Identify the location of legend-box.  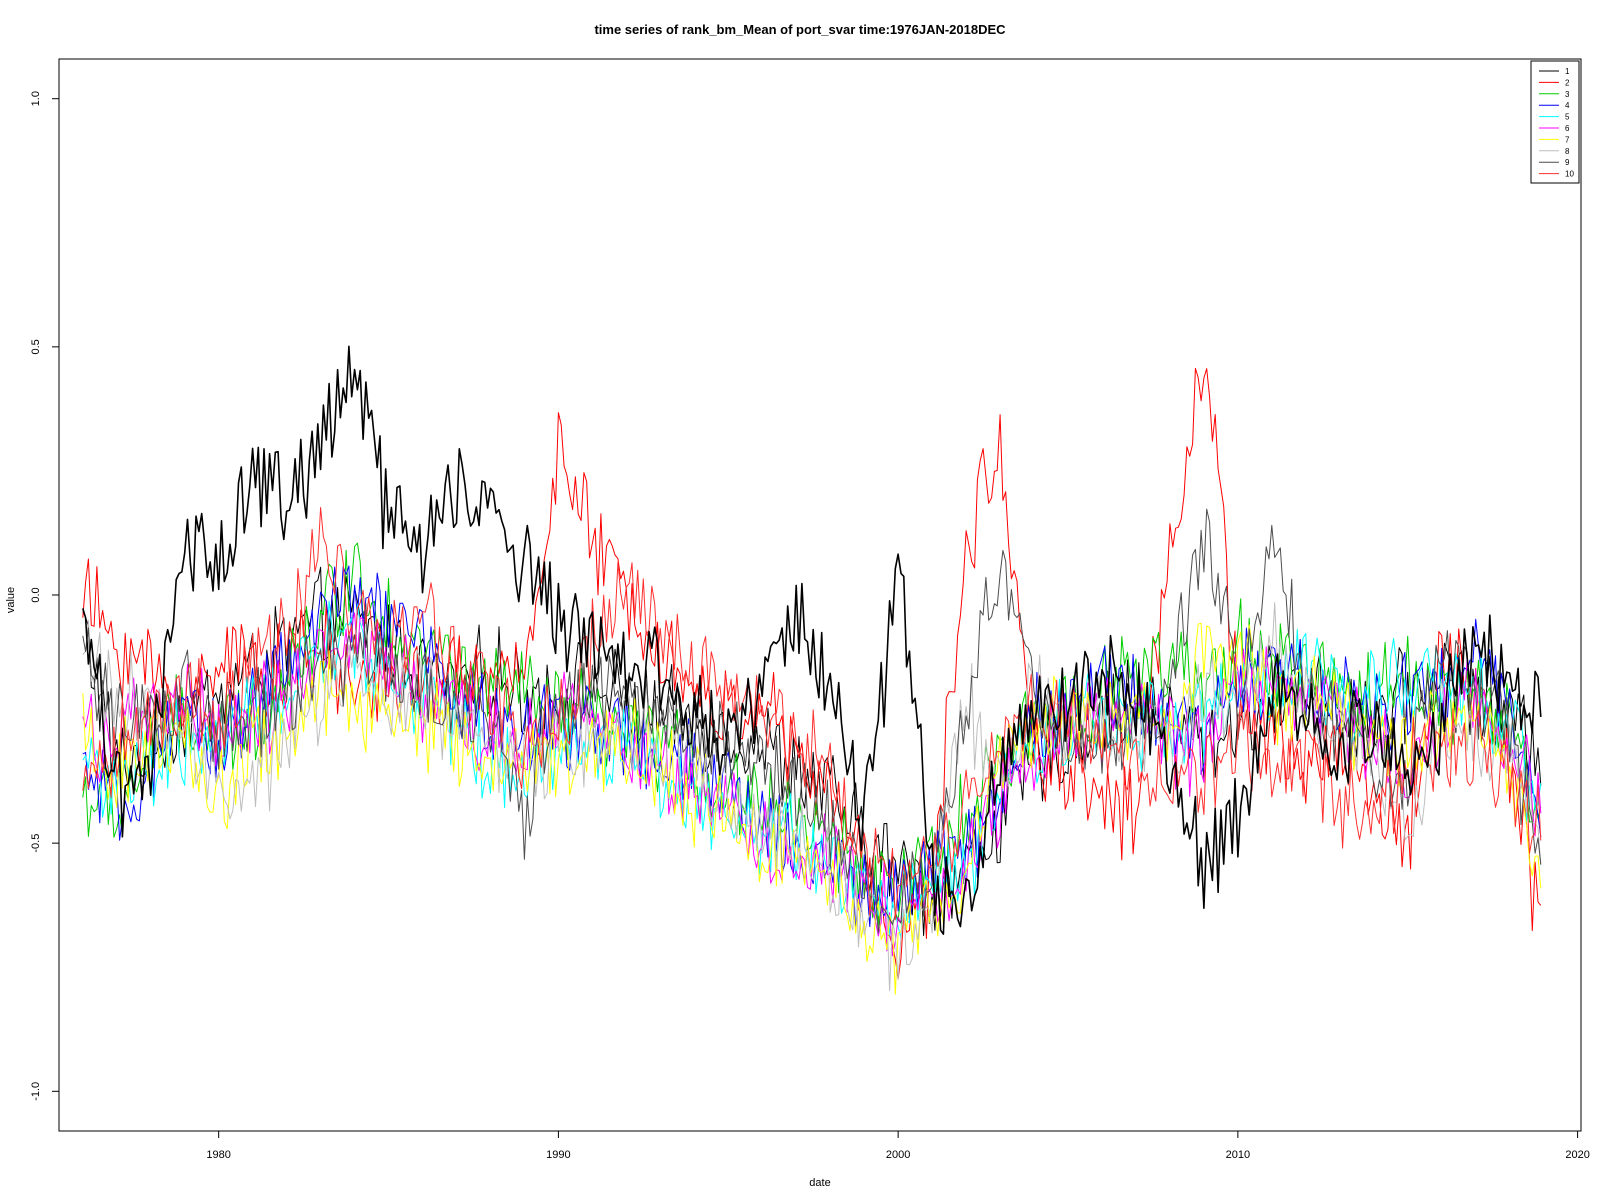
(1555, 122).